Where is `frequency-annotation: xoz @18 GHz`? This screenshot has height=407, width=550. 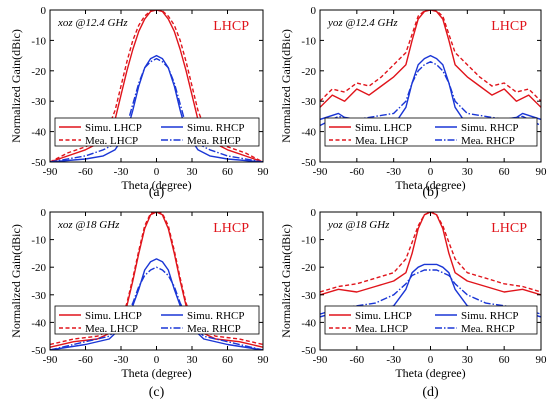
frequency-annotation: xoz @18 GHz is located at coordinates (88, 225).